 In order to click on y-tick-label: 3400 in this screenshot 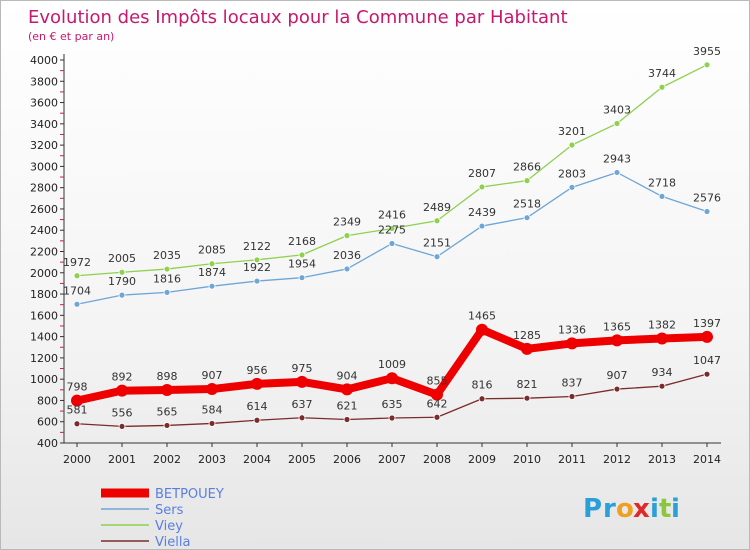, I will do `click(44, 124)`.